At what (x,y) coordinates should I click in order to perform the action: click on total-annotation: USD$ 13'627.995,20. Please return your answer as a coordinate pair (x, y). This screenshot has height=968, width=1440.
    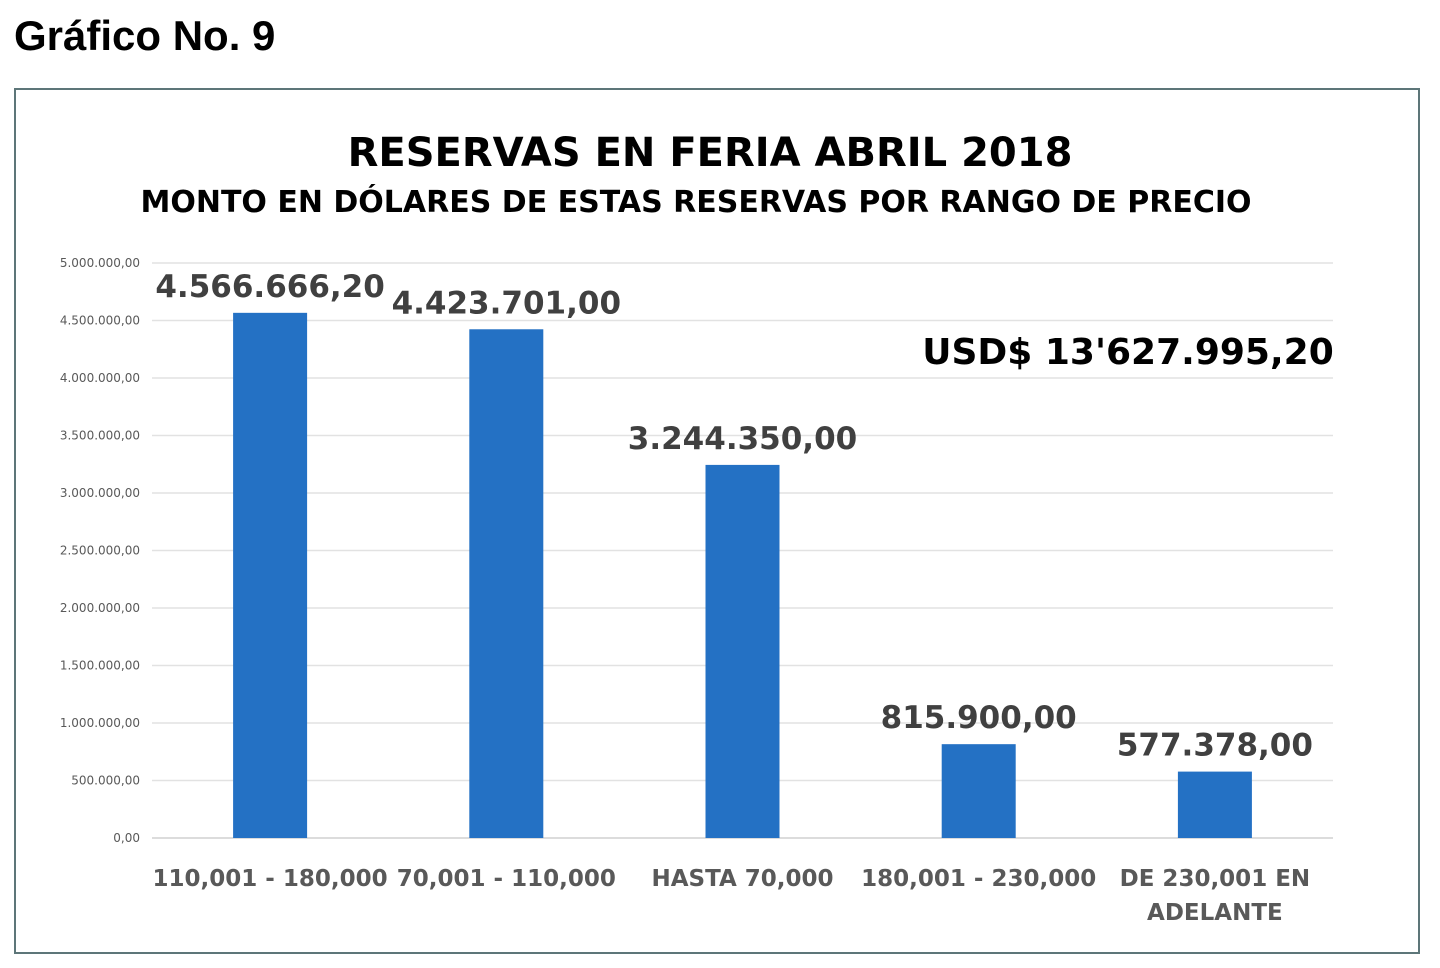
    Looking at the image, I should click on (1128, 352).